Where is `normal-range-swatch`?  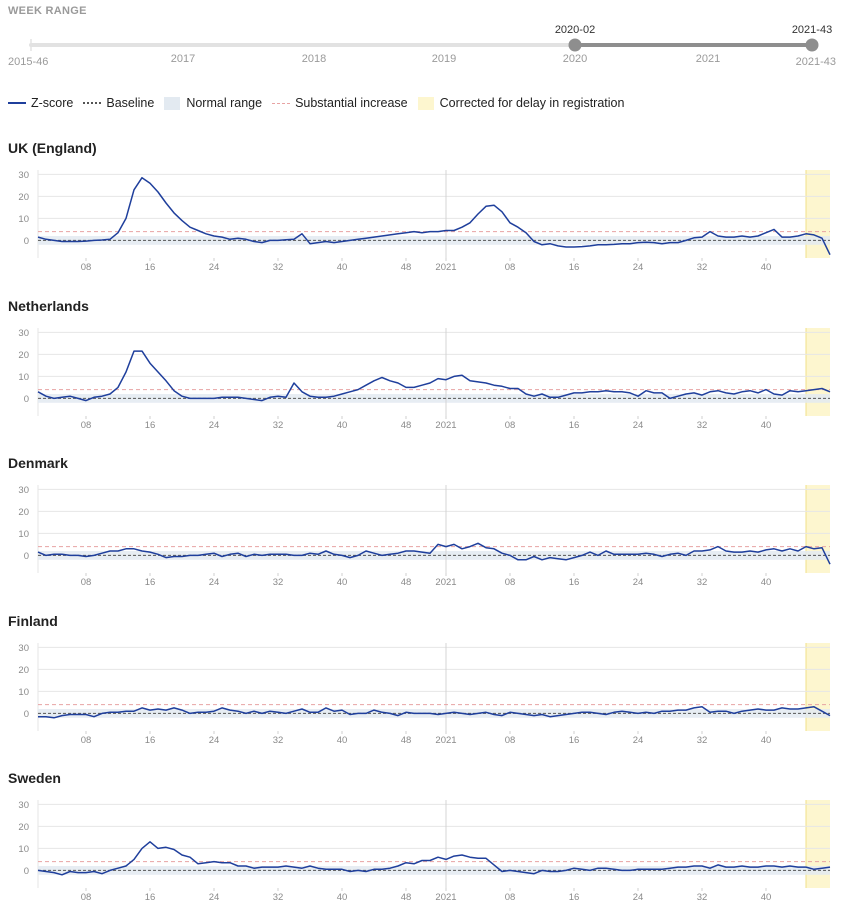
normal-range-swatch is located at coordinates (172, 103).